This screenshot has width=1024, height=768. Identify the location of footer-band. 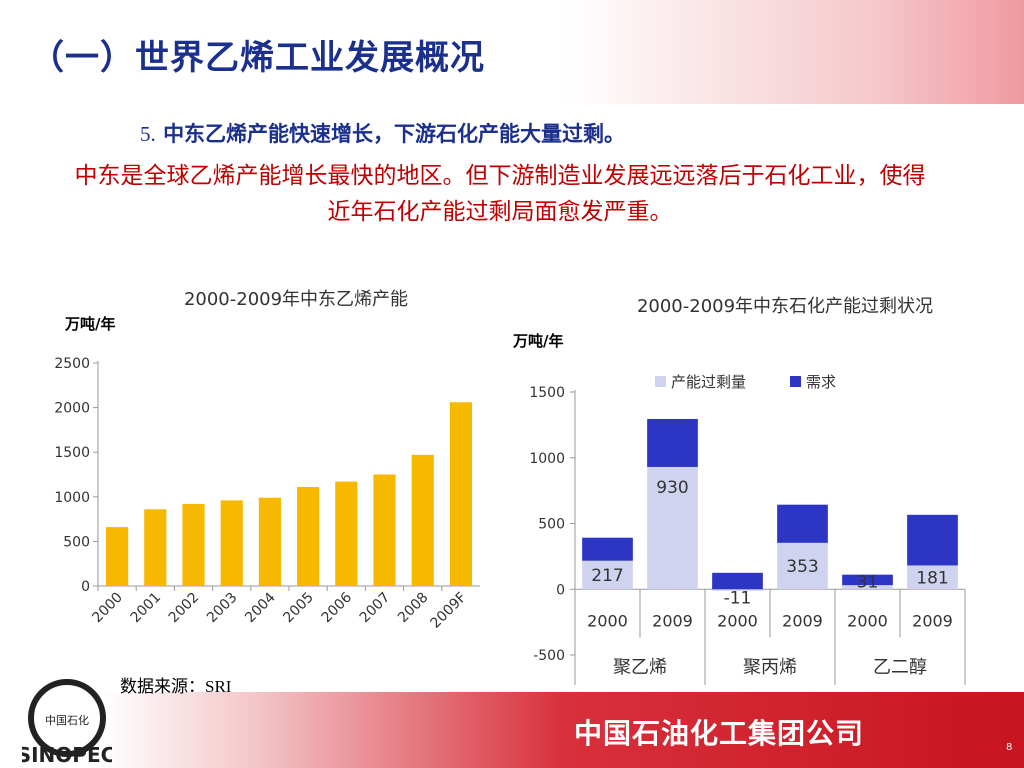
(512, 730).